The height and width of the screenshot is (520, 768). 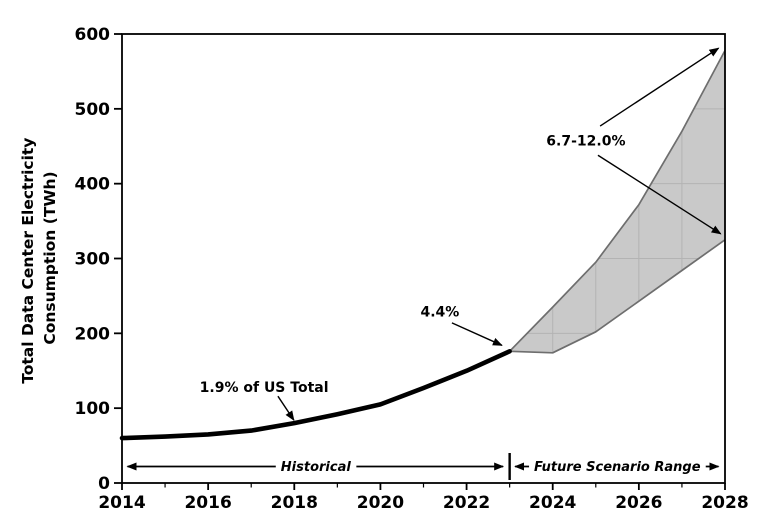 What do you see at coordinates (93, 409) in the screenshot?
I see `y-tick-label: 100` at bounding box center [93, 409].